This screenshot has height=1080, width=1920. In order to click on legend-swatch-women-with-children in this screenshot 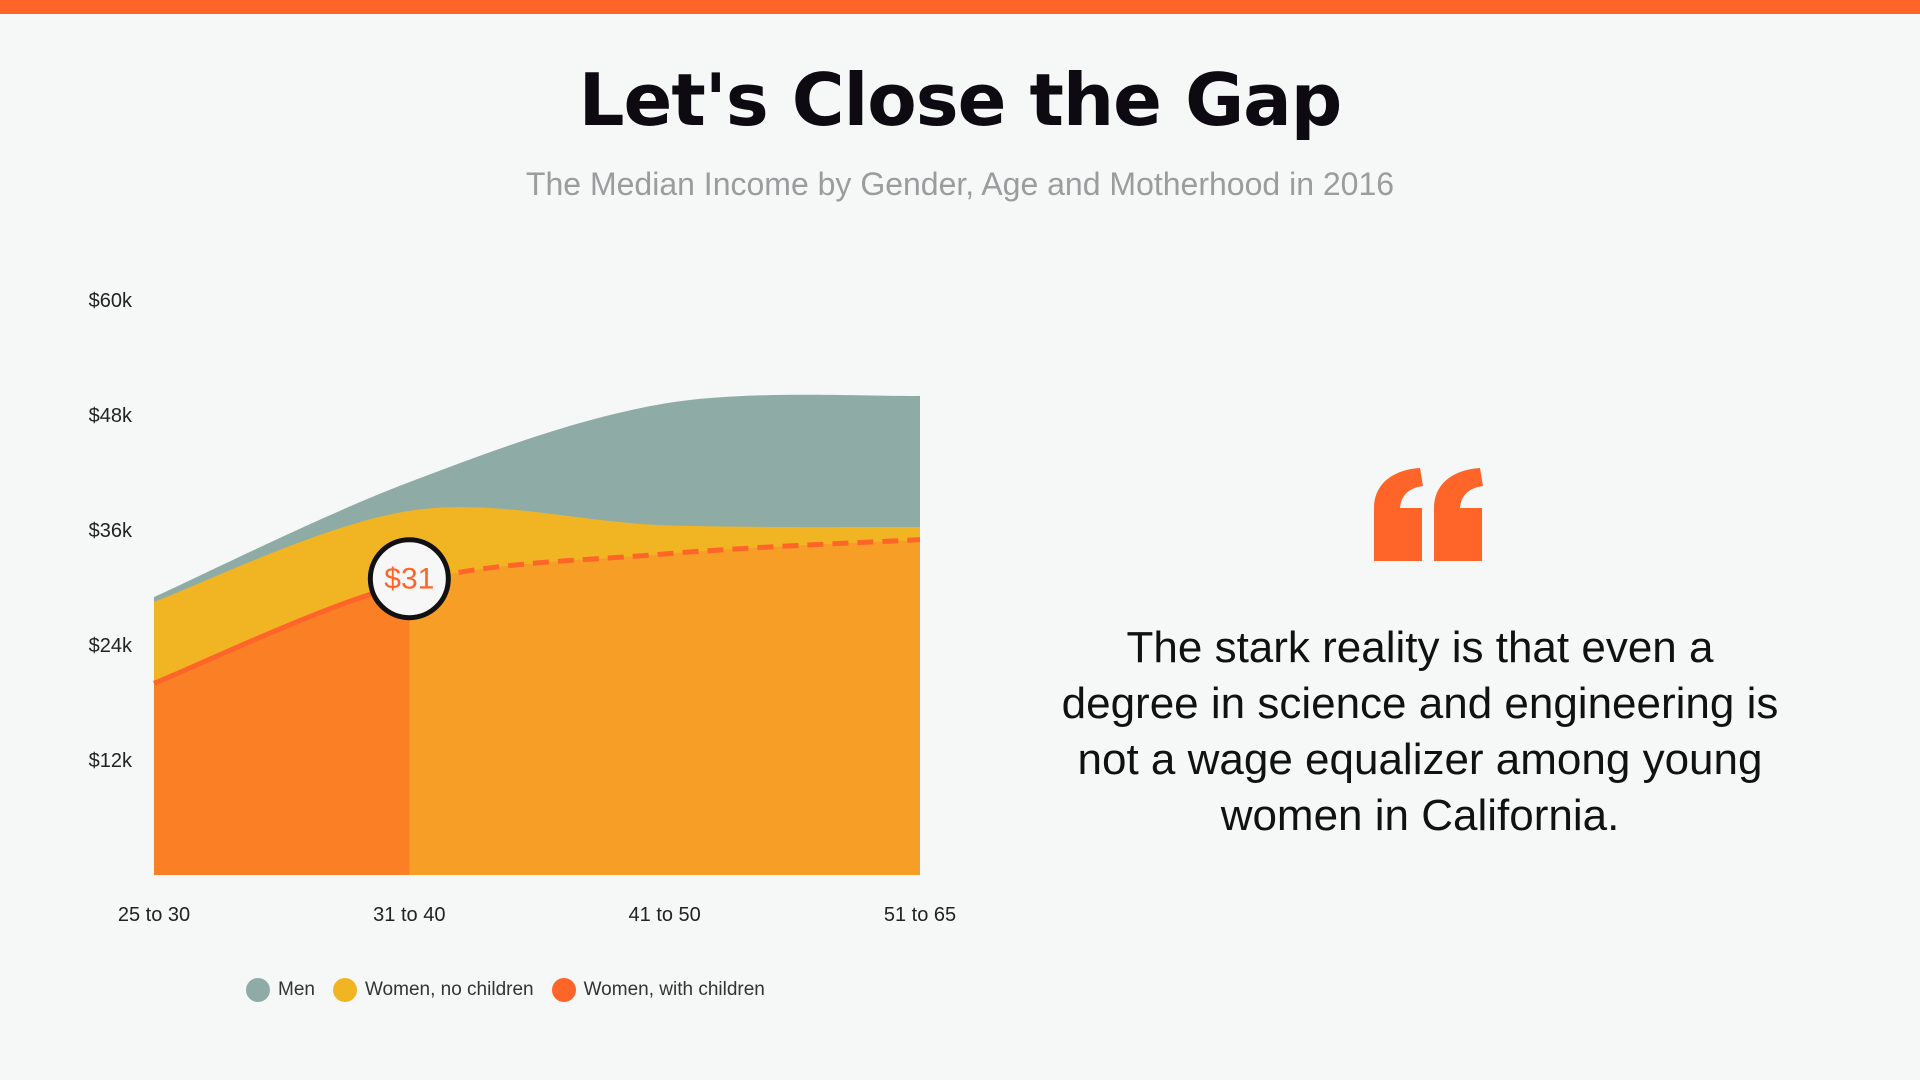, I will do `click(563, 990)`.